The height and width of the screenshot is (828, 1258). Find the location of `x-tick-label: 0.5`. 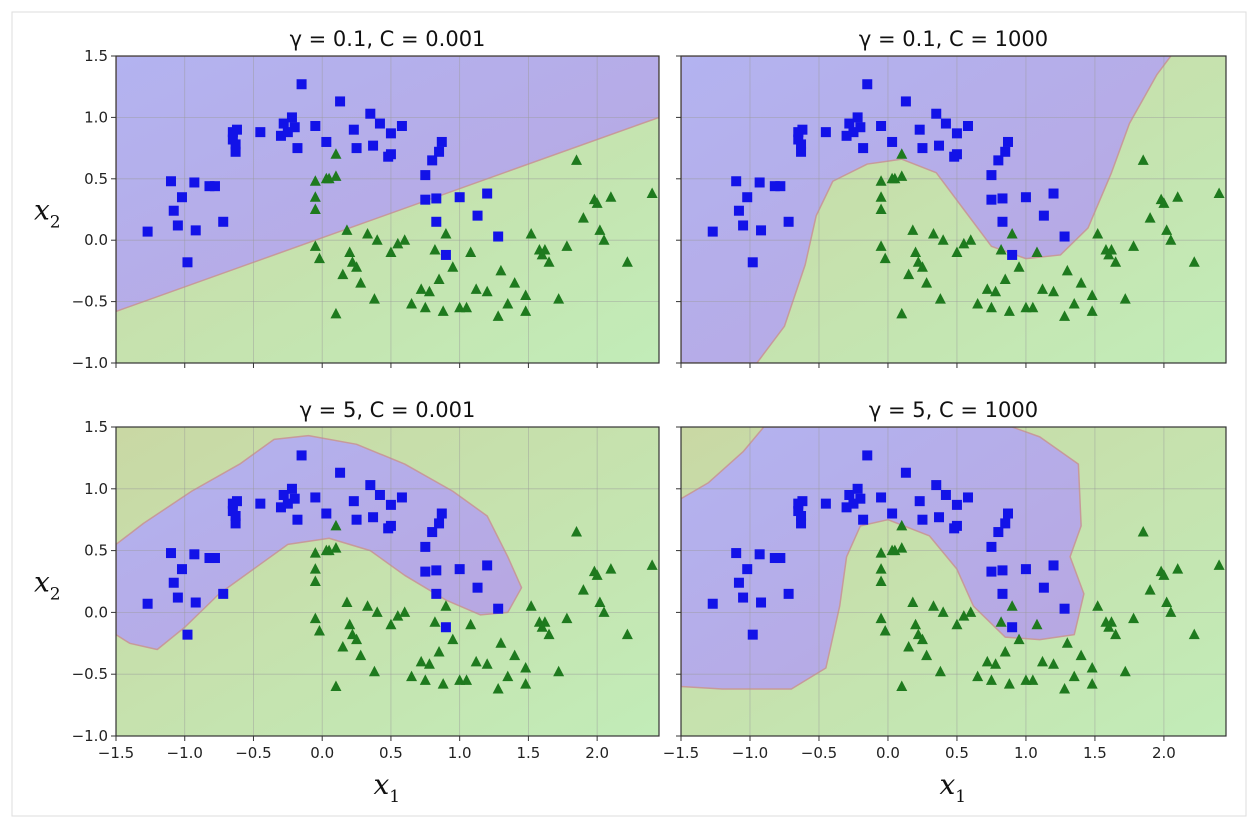

x-tick-label: 0.5 is located at coordinates (957, 753).